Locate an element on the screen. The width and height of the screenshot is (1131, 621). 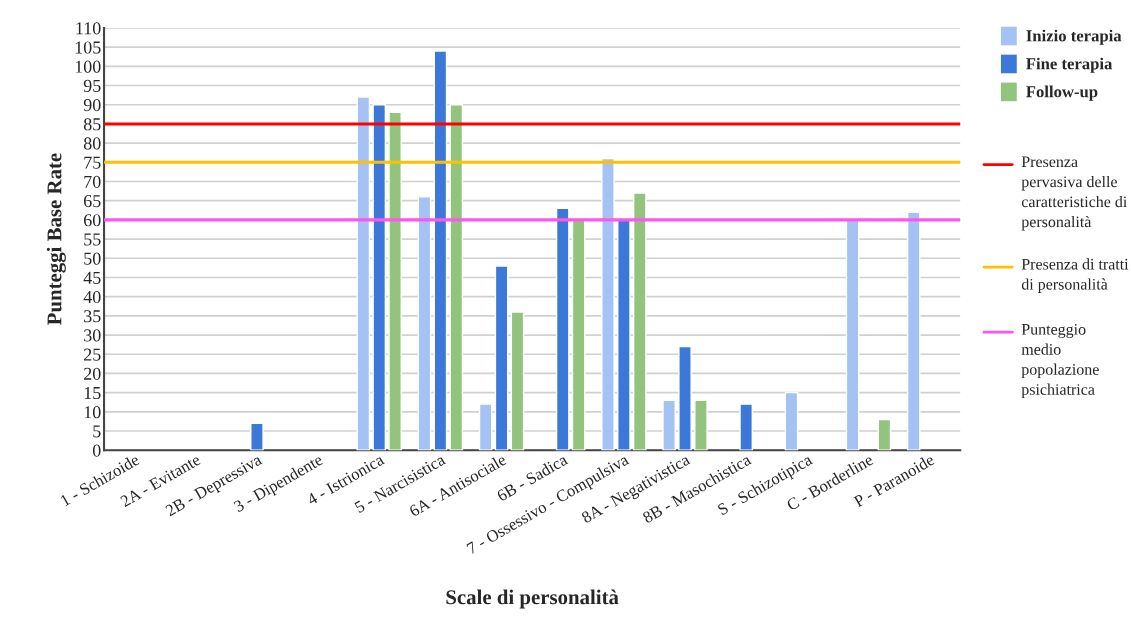
y-tick-label: 50 is located at coordinates (92, 258).